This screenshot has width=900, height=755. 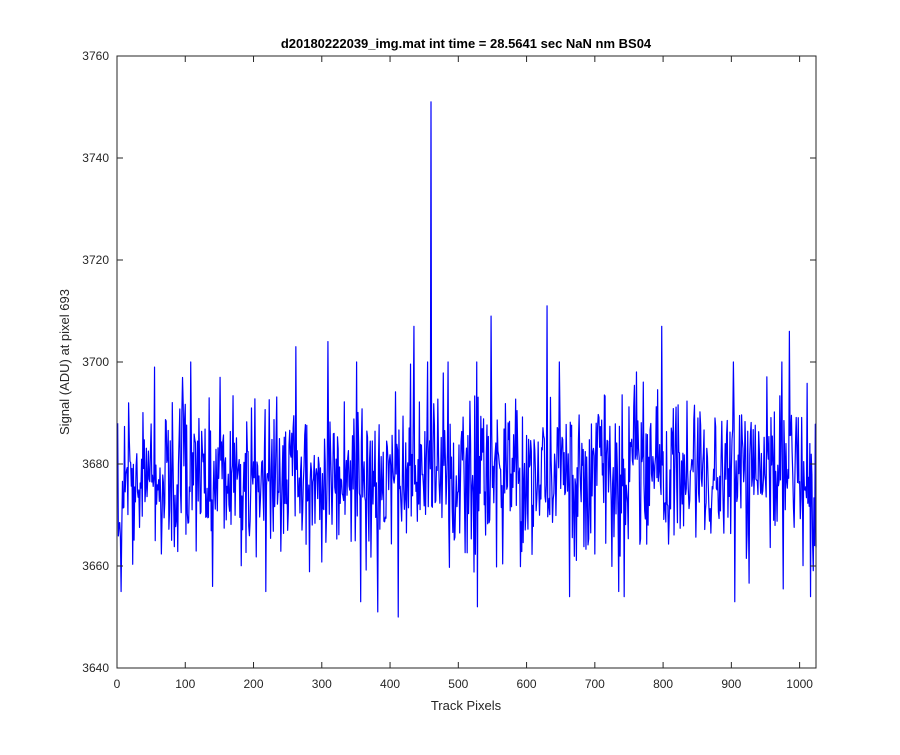 I want to click on y-tick-label: 3640, so click(x=95, y=668).